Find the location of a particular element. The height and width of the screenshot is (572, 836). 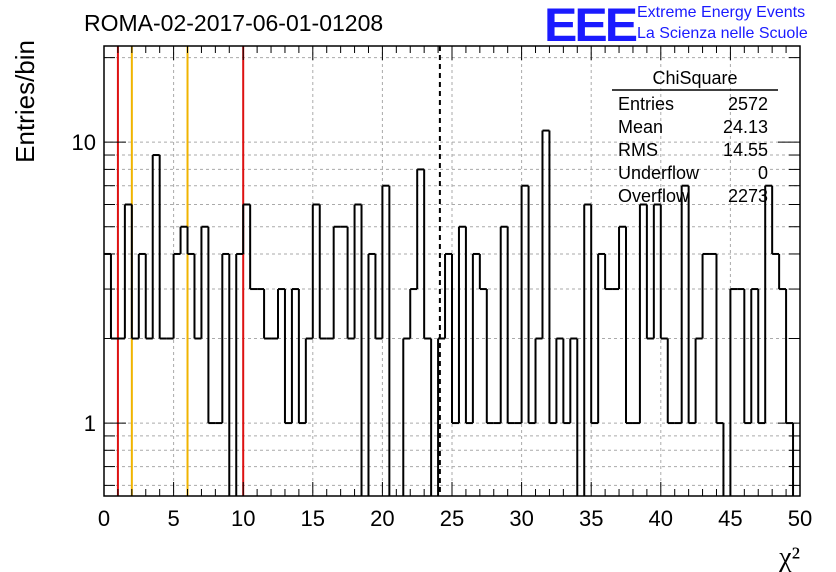

x-tick-label: 25 is located at coordinates (452, 518).